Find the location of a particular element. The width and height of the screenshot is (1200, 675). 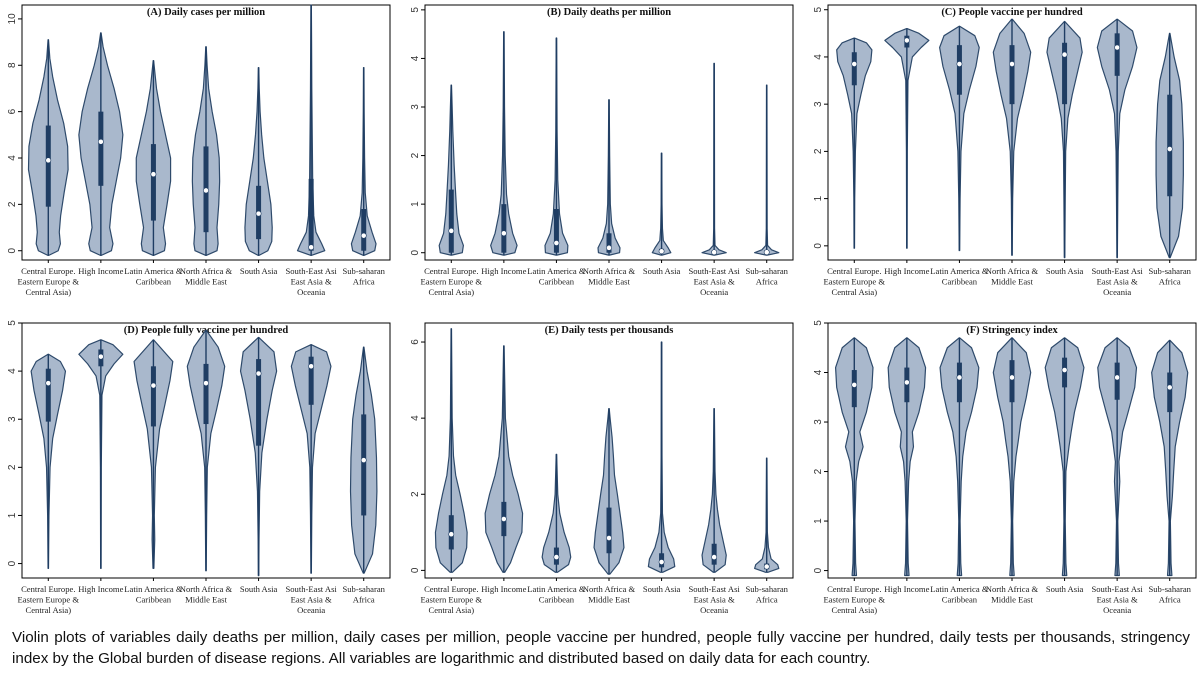

chart-title: (C) People vaccine per hundred is located at coordinates (1012, 12).